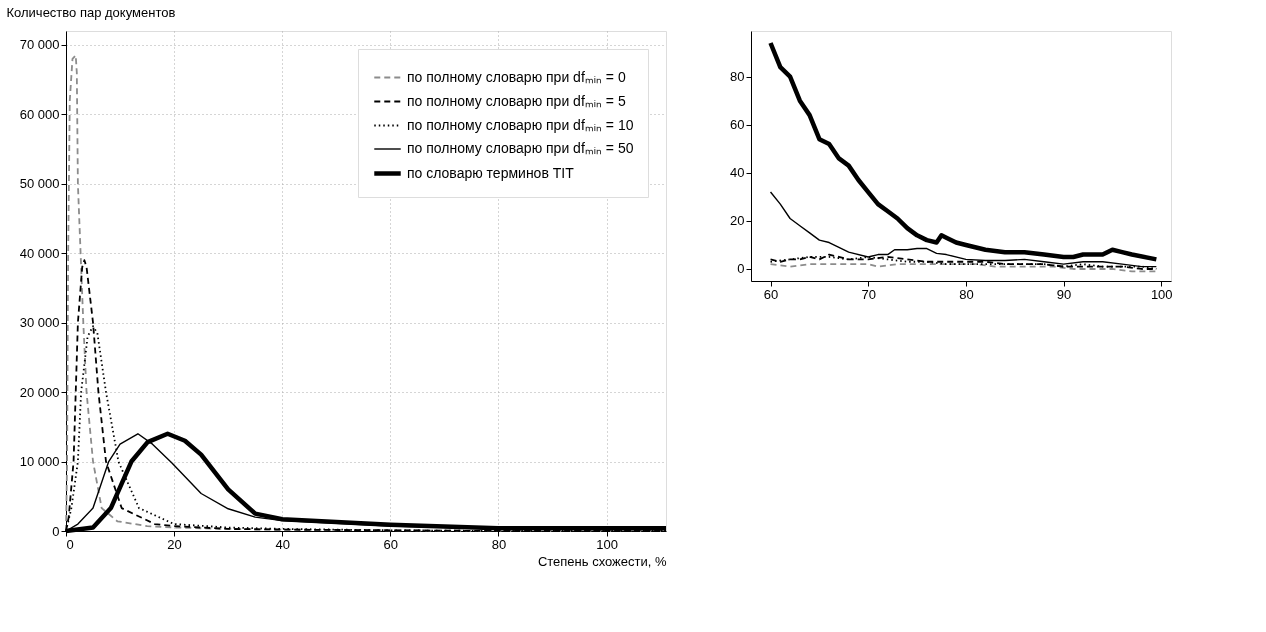  What do you see at coordinates (602, 561) in the screenshot?
I see `x-axis-title: Степень схожести, %` at bounding box center [602, 561].